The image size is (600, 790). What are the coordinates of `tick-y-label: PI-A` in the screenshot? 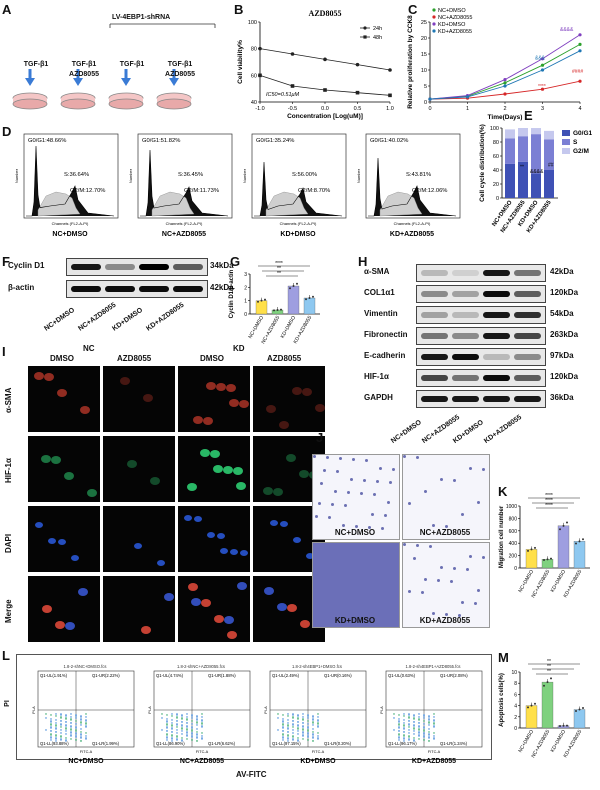 It's located at (266, 710).